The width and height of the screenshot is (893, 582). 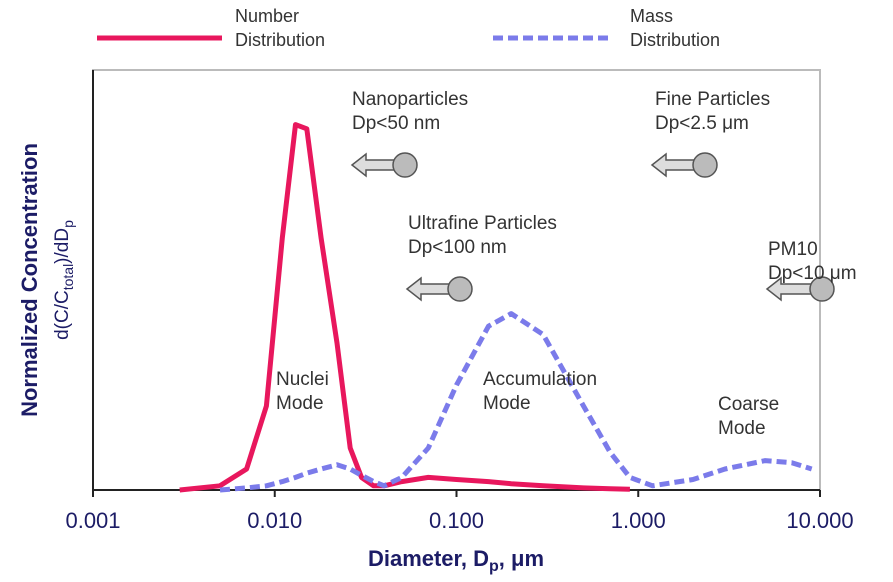 I want to click on x-tick-label: 0.001, so click(x=92, y=520).